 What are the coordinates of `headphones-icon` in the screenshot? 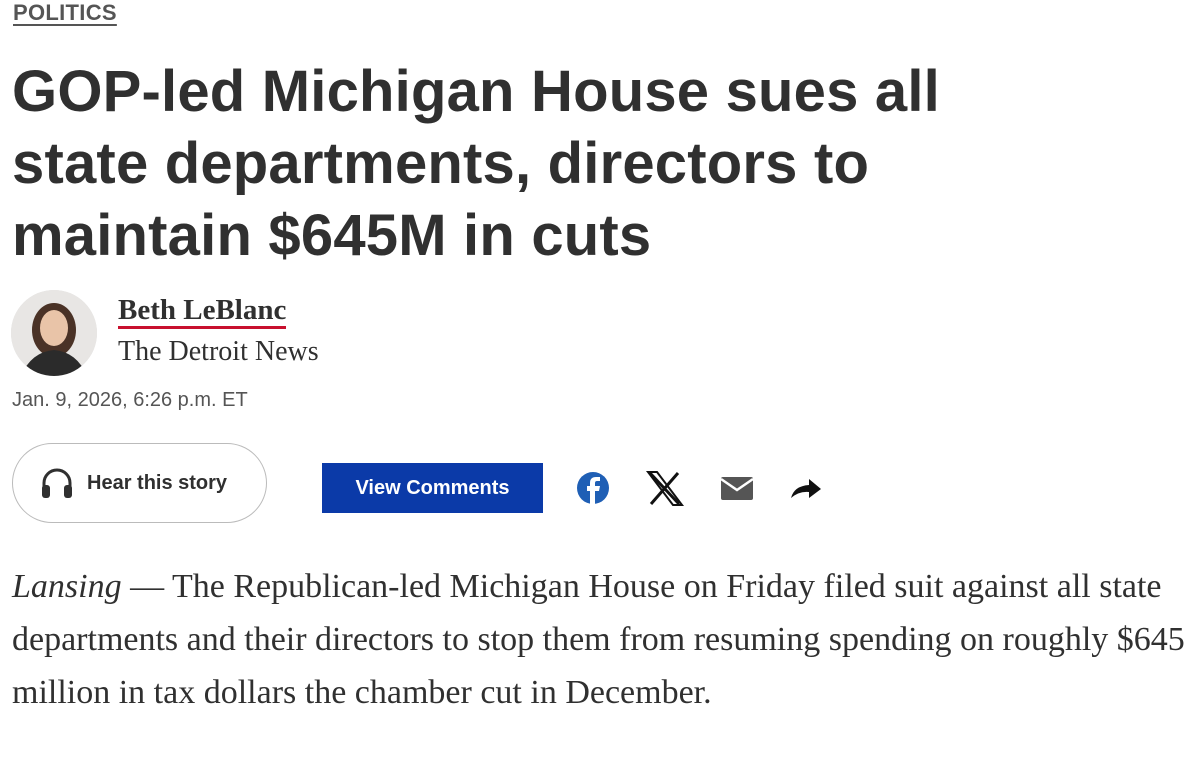 It's located at (57, 483).